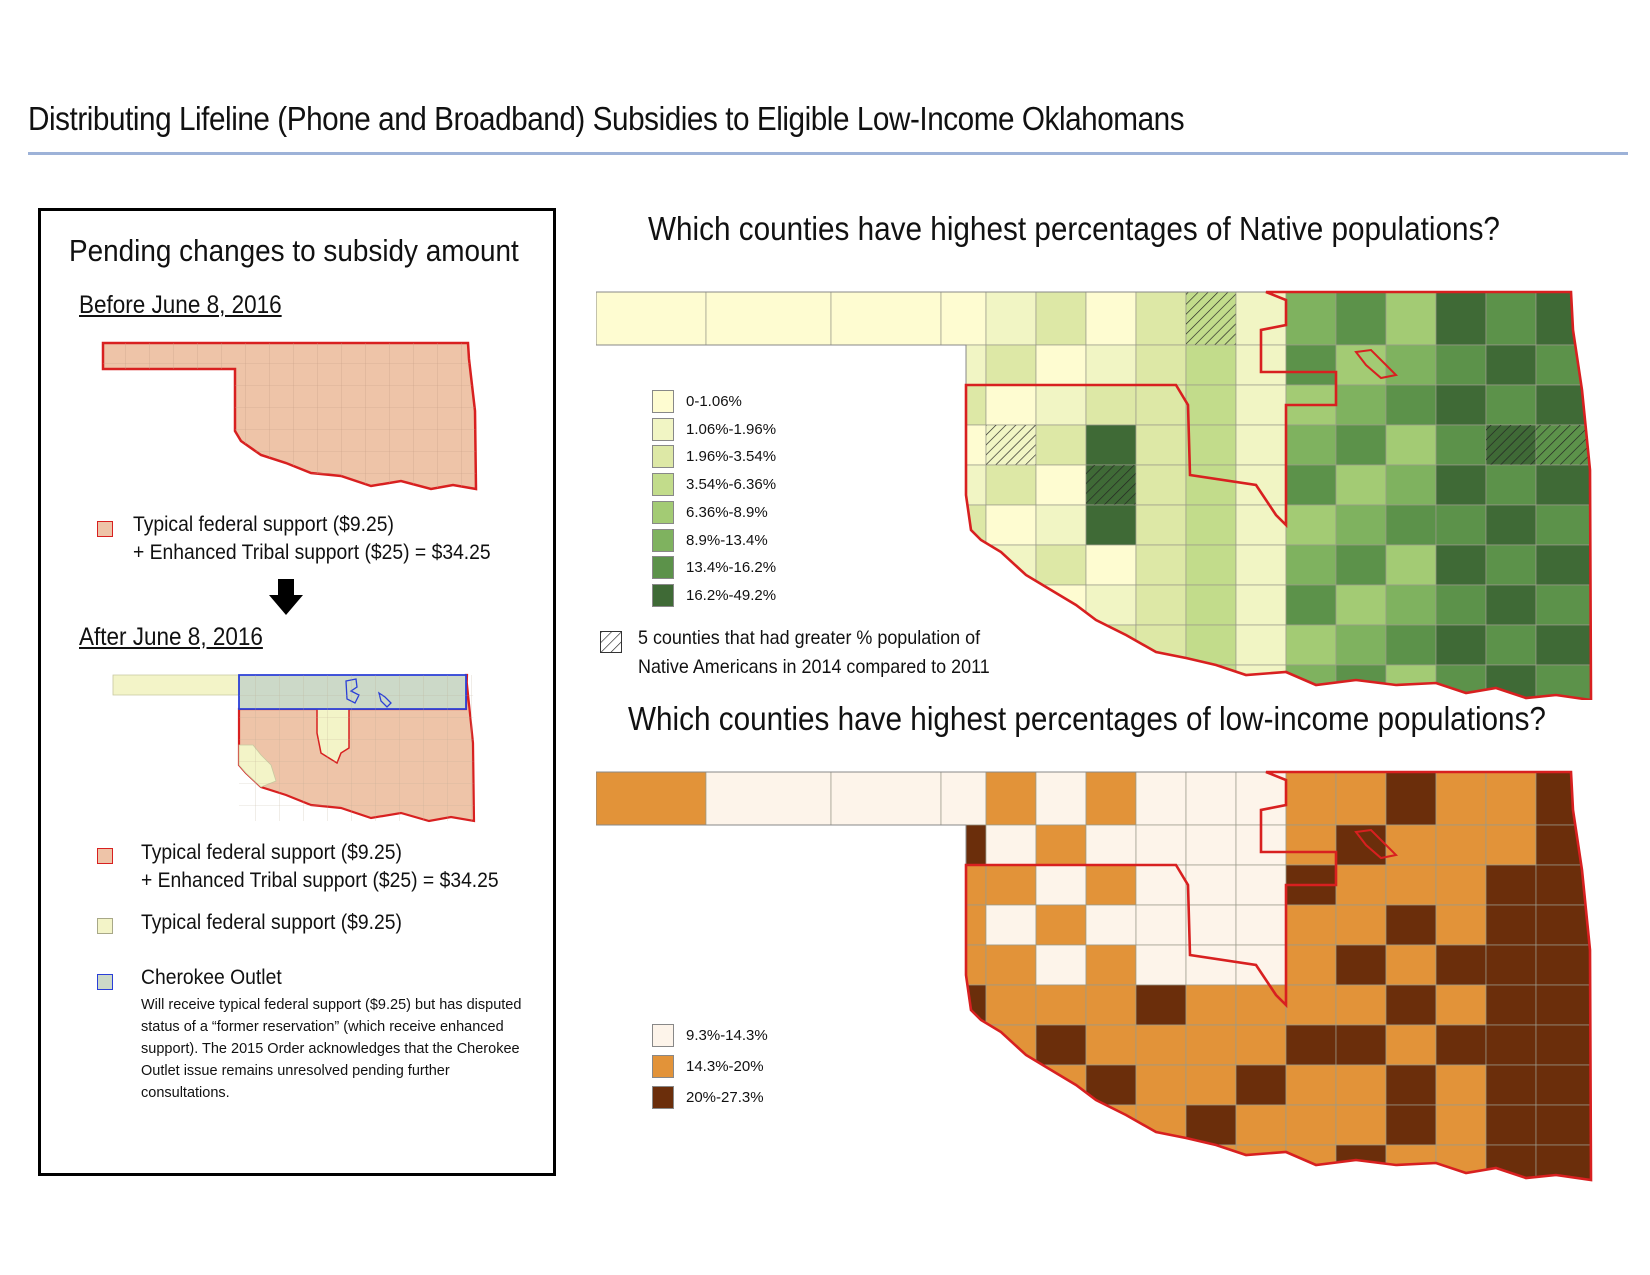 This screenshot has width=1650, height=1275. I want to click on outlet-swatch, so click(105, 982).